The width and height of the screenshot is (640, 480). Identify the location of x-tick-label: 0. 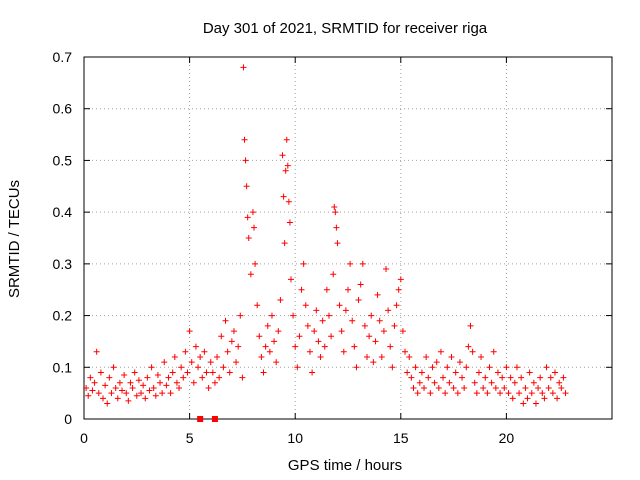
(84, 438).